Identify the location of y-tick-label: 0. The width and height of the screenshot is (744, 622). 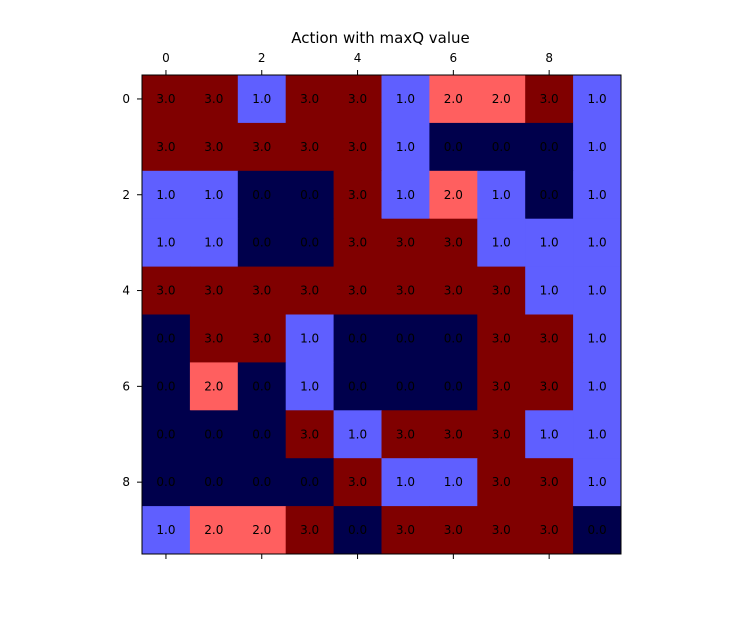
(126, 99).